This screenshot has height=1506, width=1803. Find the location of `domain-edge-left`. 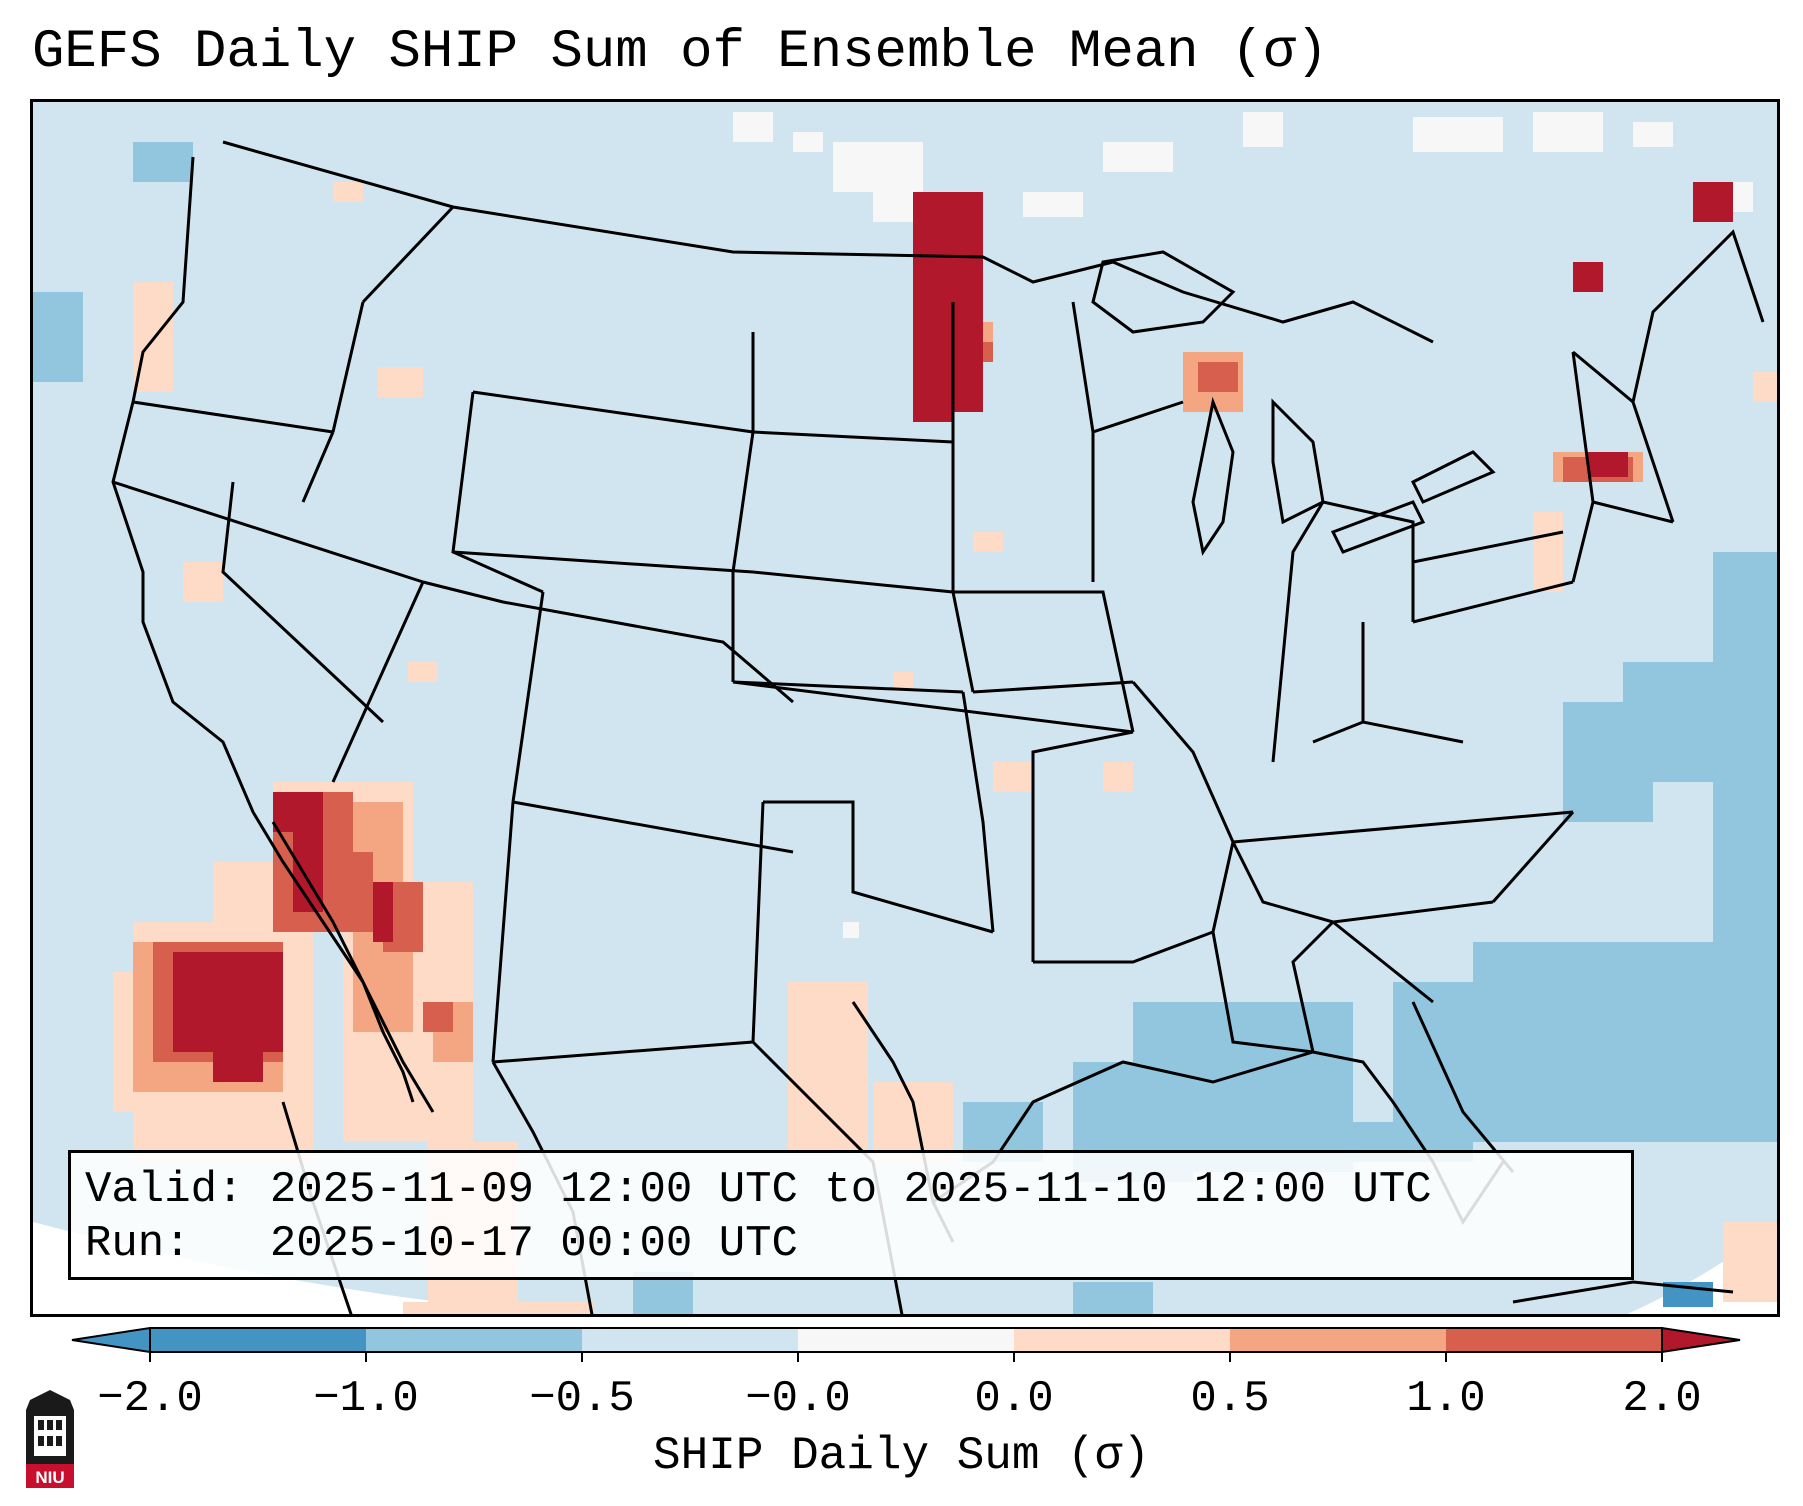

domain-edge-left is located at coordinates (293, 1268).